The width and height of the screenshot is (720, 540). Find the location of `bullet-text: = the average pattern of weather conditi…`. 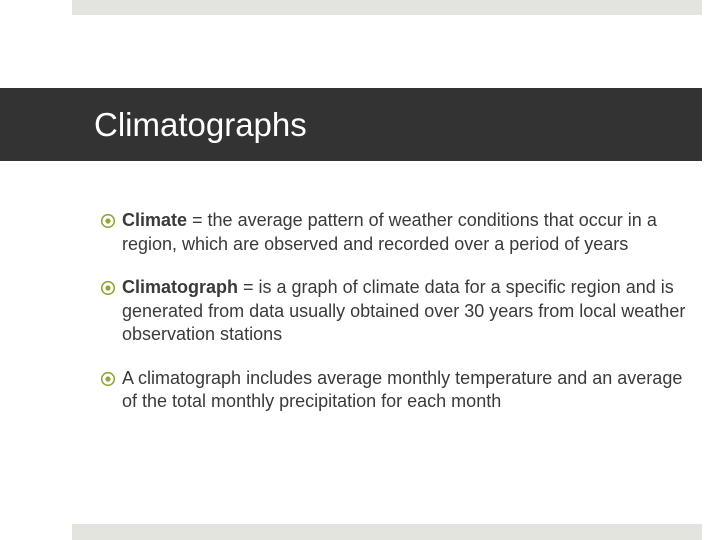

bullet-text: = the average pattern of weather conditi… is located at coordinates (389, 232).